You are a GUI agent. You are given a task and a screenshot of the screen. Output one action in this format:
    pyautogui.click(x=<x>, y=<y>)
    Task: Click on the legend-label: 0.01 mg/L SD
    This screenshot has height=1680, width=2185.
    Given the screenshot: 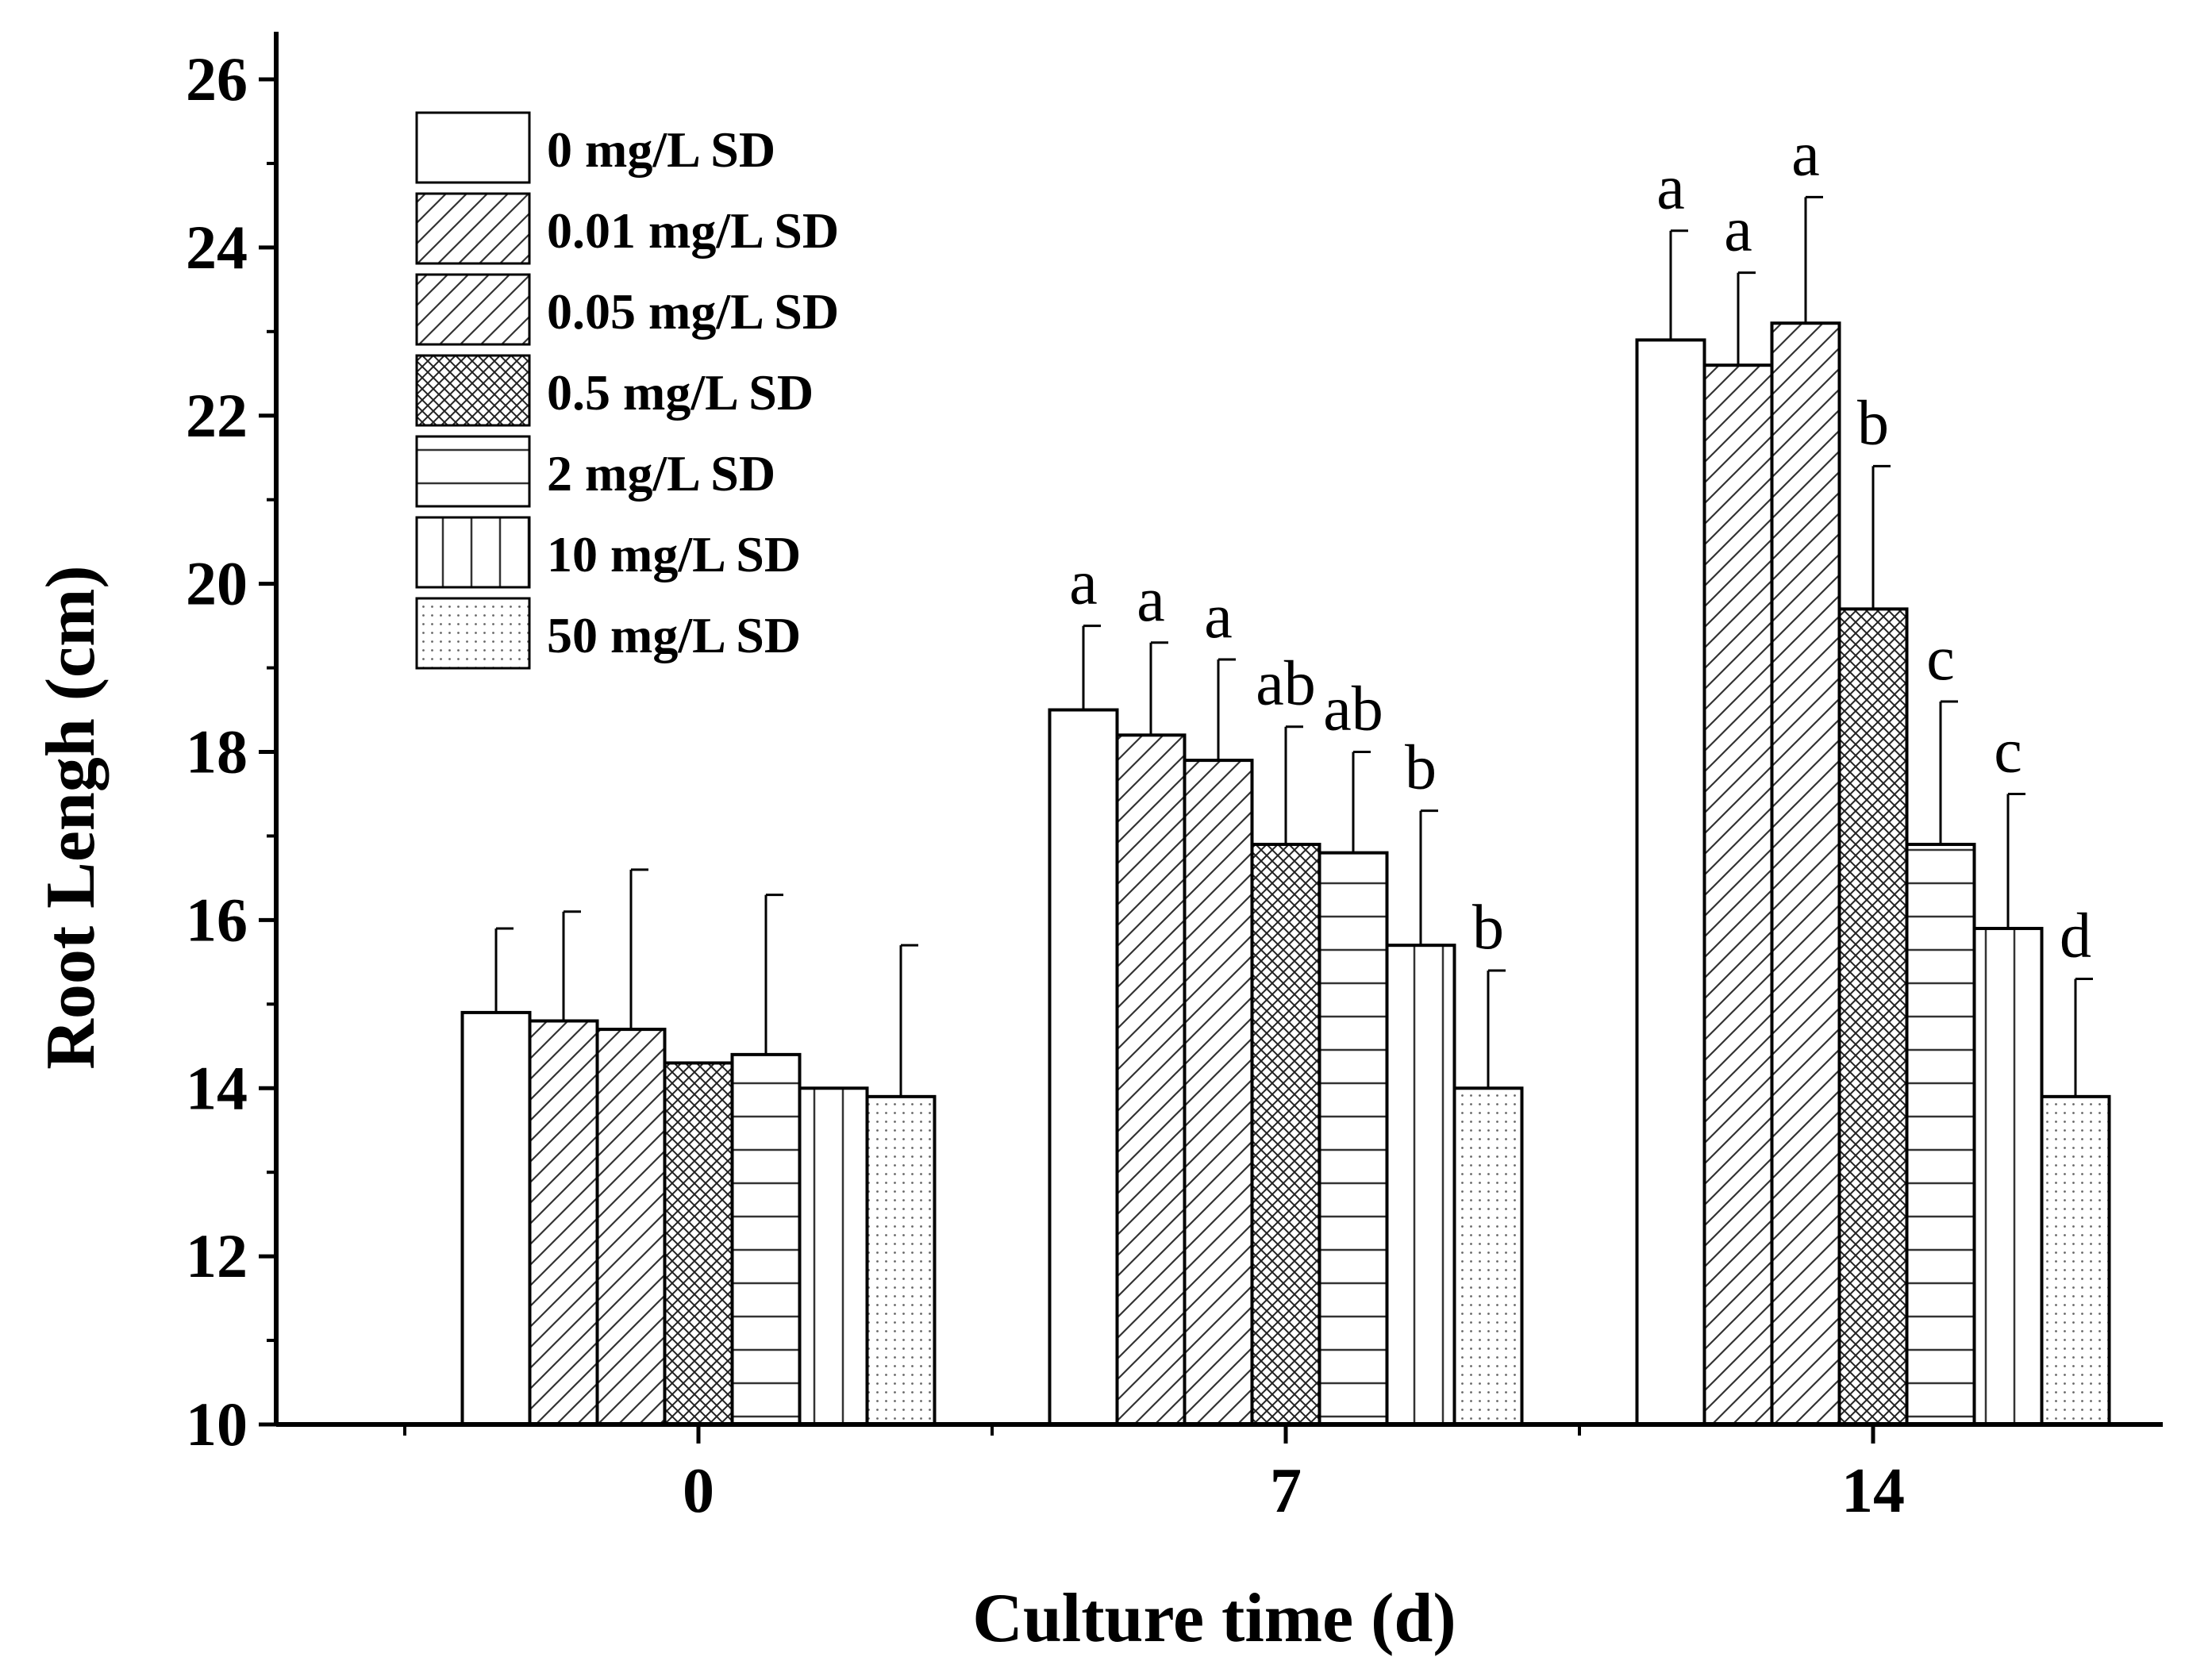 What is the action you would take?
    pyautogui.click(x=693, y=230)
    